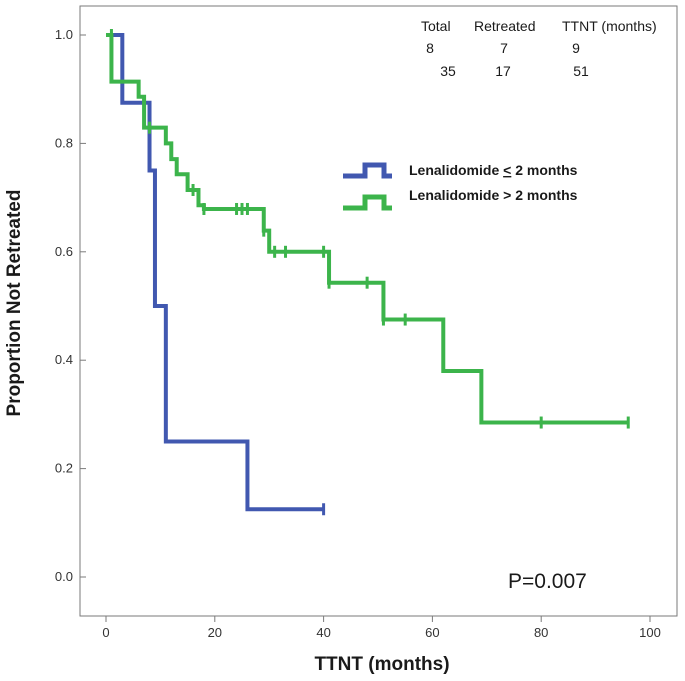  What do you see at coordinates (70, 305) in the screenshot?
I see `y-axis: 0.0 0.2 0.4 0.6 0.8 1.0` at bounding box center [70, 305].